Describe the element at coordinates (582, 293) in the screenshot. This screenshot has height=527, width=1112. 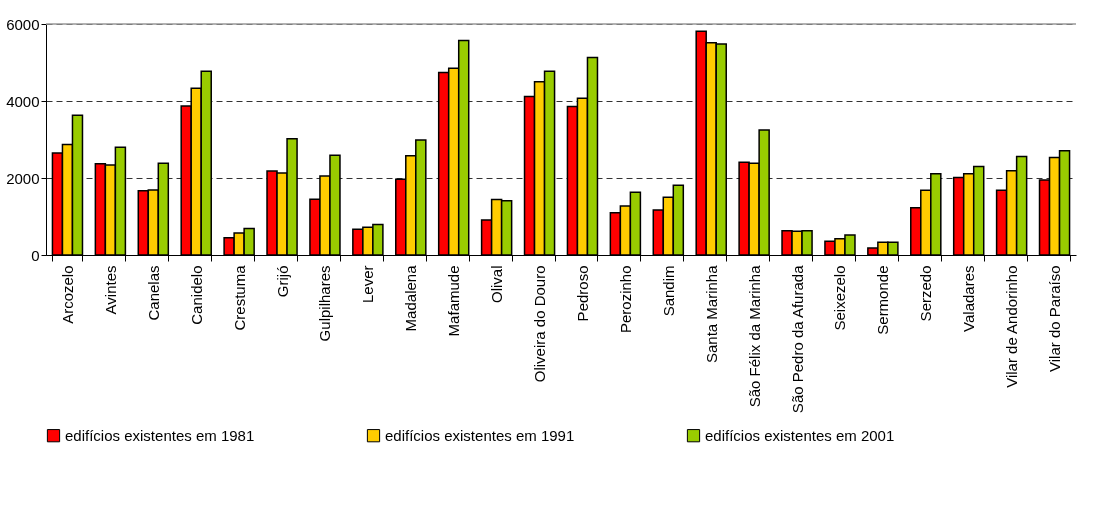
I see `x-tick-label: Pedroso` at that location.